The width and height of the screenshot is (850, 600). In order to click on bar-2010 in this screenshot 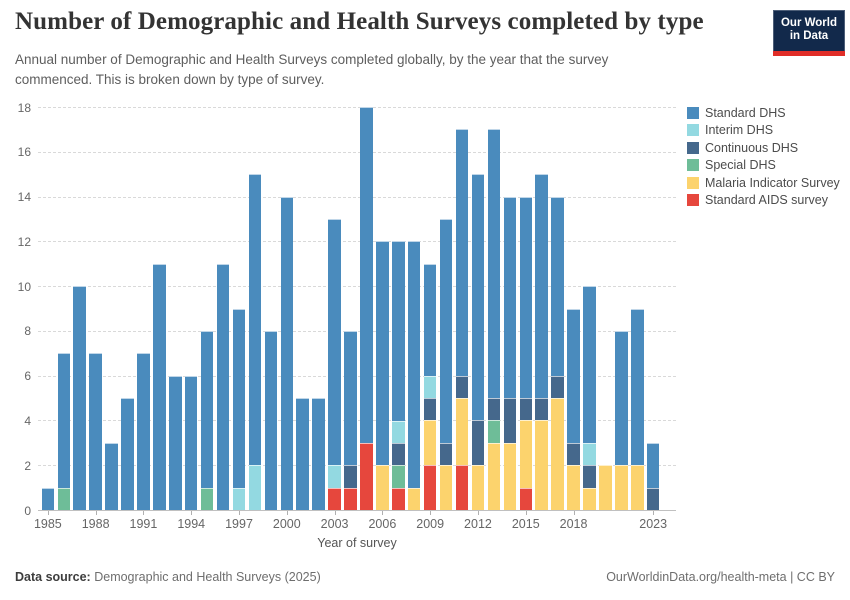, I will do `click(446, 364)`.